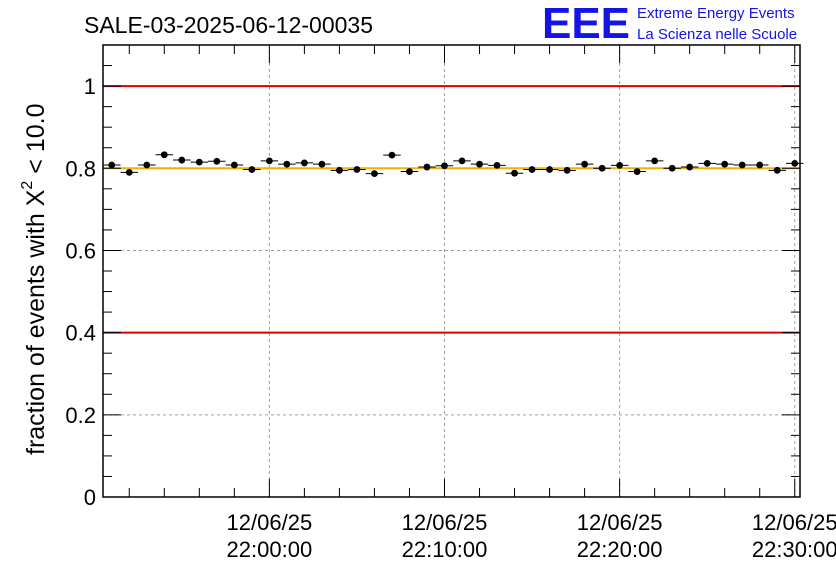 Image resolution: width=836 pixels, height=572 pixels. What do you see at coordinates (27, 185) in the screenshot?
I see `y-axis-title-superscript: 2` at bounding box center [27, 185].